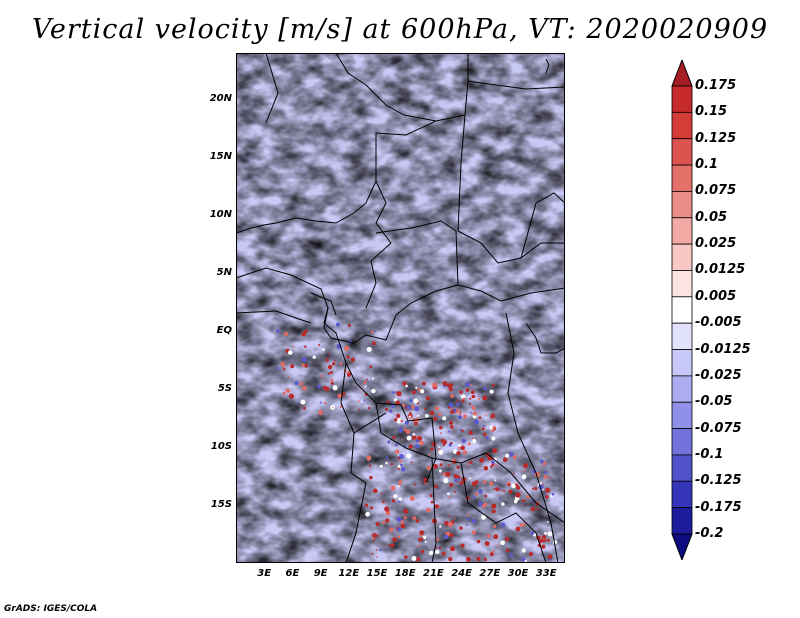 The height and width of the screenshot is (618, 800). I want to click on lat-tick-label: 10S, so click(221, 447).